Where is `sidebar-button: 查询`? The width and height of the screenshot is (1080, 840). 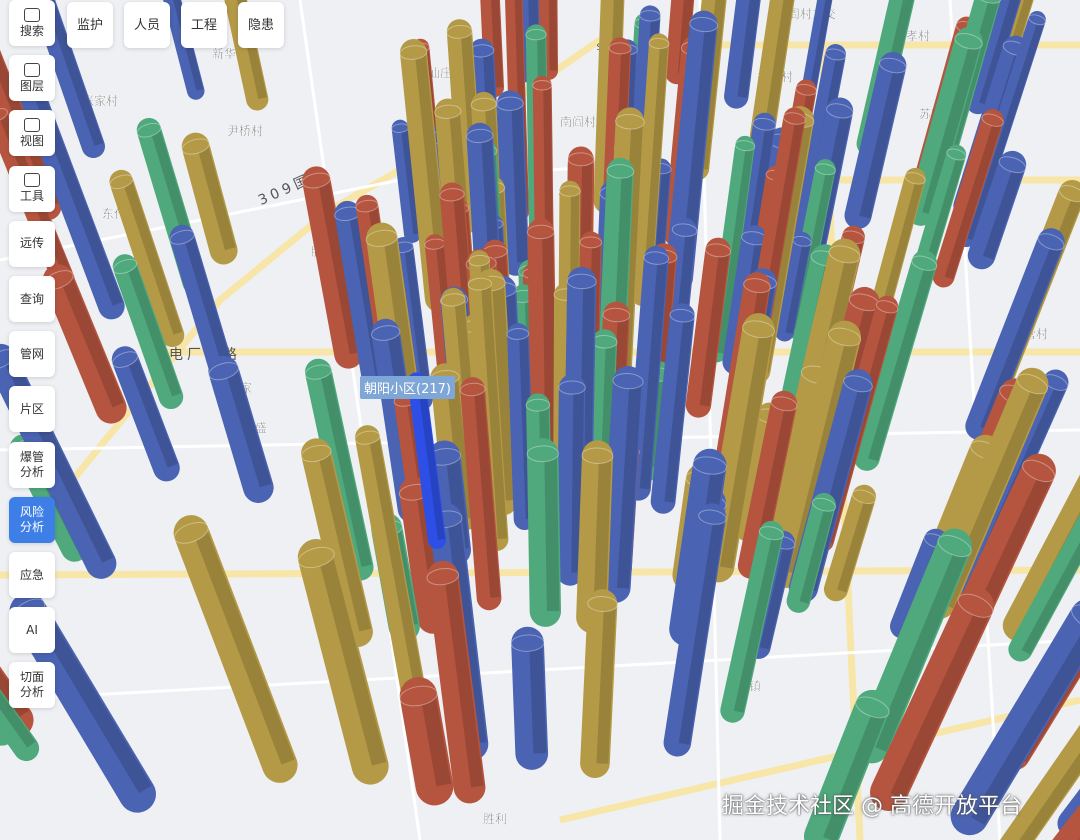 sidebar-button: 查询 is located at coordinates (32, 299).